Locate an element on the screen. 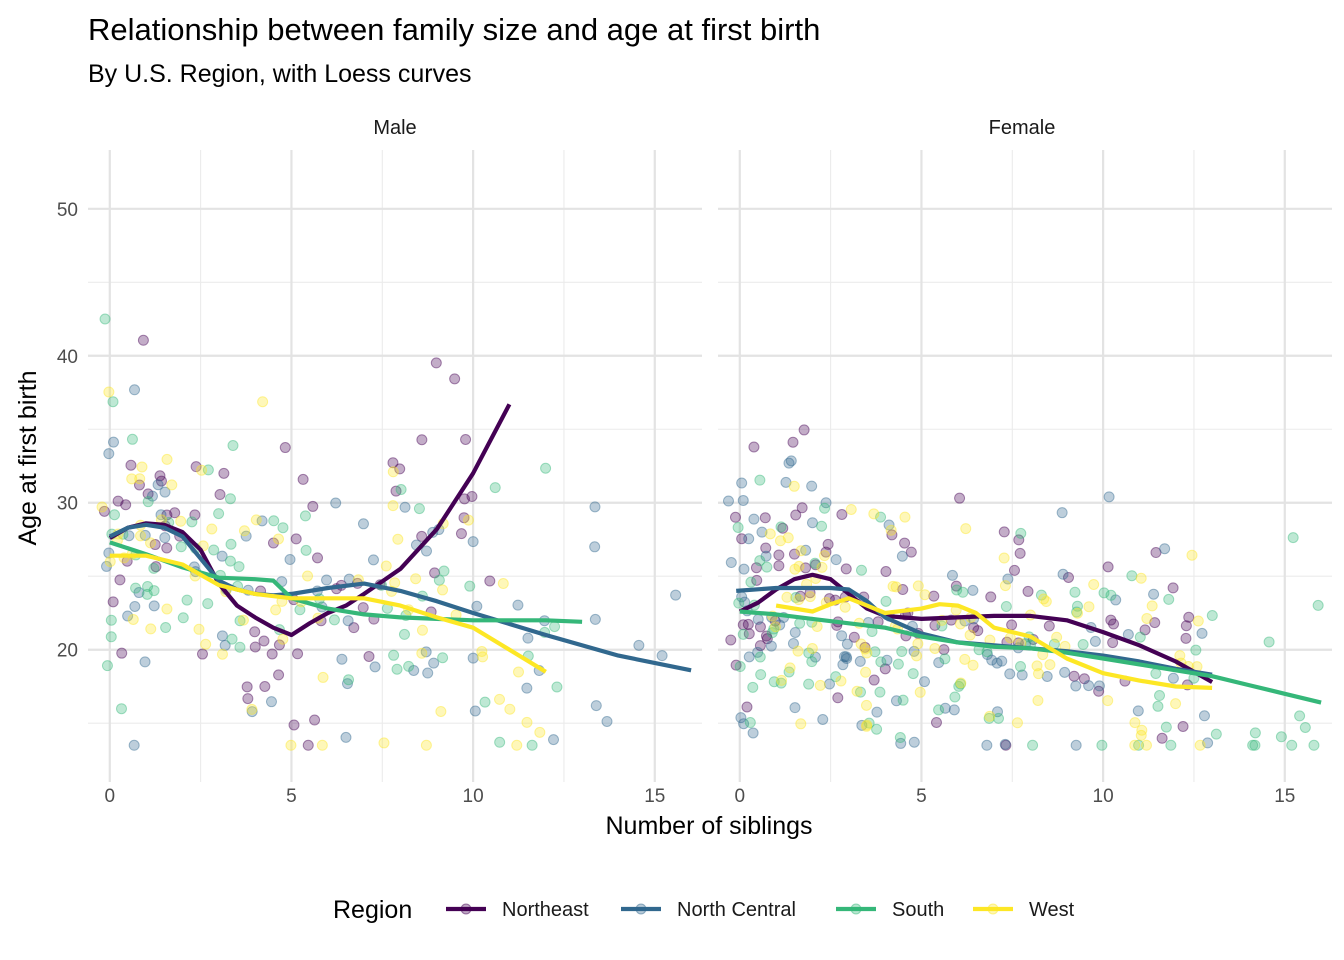 This screenshot has height=960, width=1344. x-tick-label: 5 is located at coordinates (291, 796).